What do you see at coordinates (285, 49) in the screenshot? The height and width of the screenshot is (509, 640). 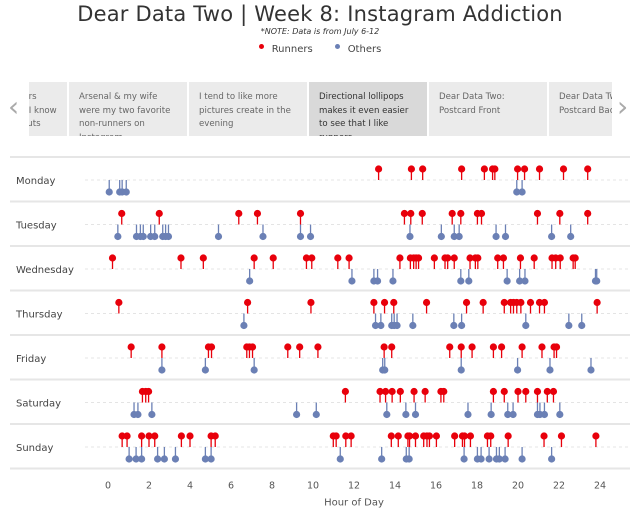 I see `legend-item-runners: Runners` at bounding box center [285, 49].